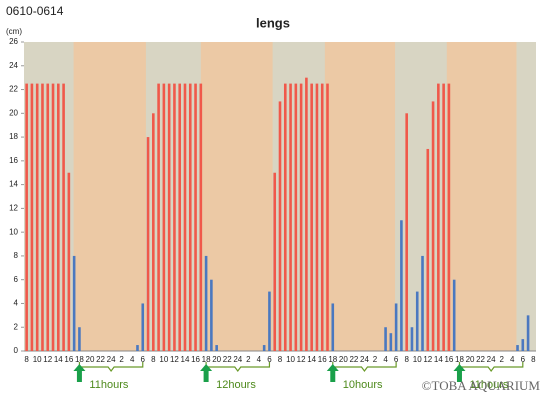  Describe the element at coordinates (13, 89) in the screenshot. I see `y-tick-label: 22` at that location.